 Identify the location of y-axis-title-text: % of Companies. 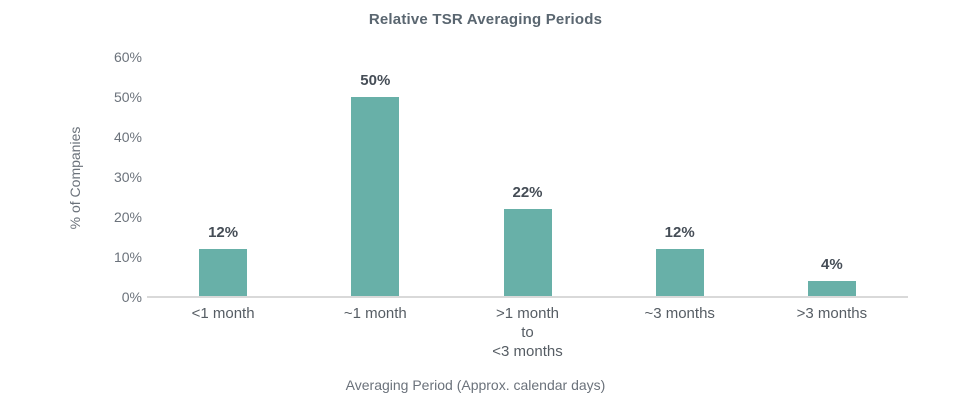
(75, 178).